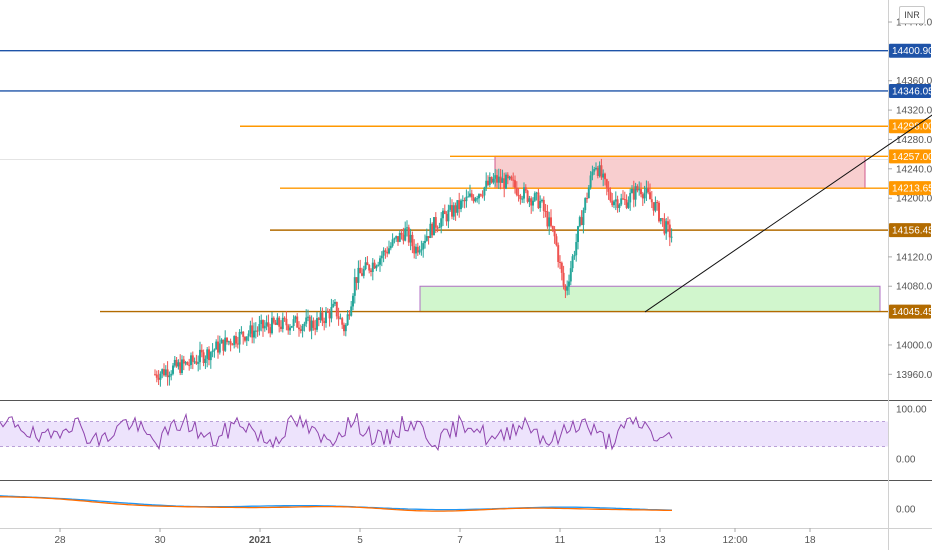 This screenshot has width=932, height=550. What do you see at coordinates (912, 231) in the screenshot?
I see `price-level-label: 14156.45` at bounding box center [912, 231].